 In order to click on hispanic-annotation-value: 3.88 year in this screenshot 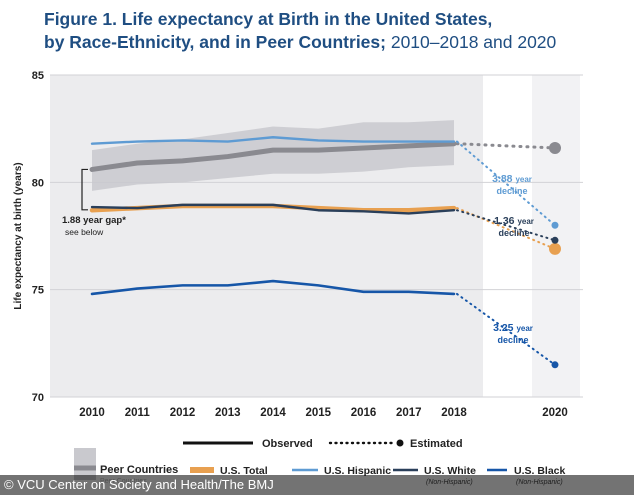, I will do `click(512, 179)`.